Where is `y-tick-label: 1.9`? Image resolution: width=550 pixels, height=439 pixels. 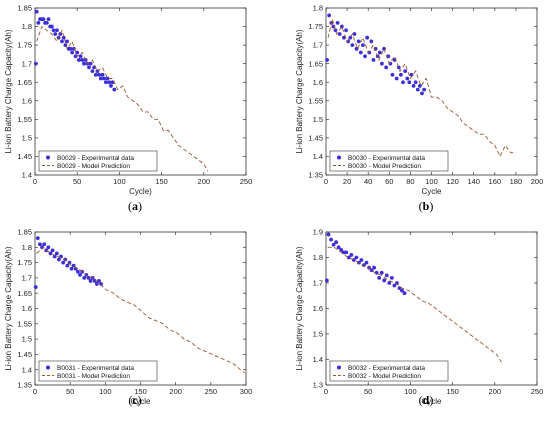
y-tick-label: 1.9 is located at coordinates (318, 232).